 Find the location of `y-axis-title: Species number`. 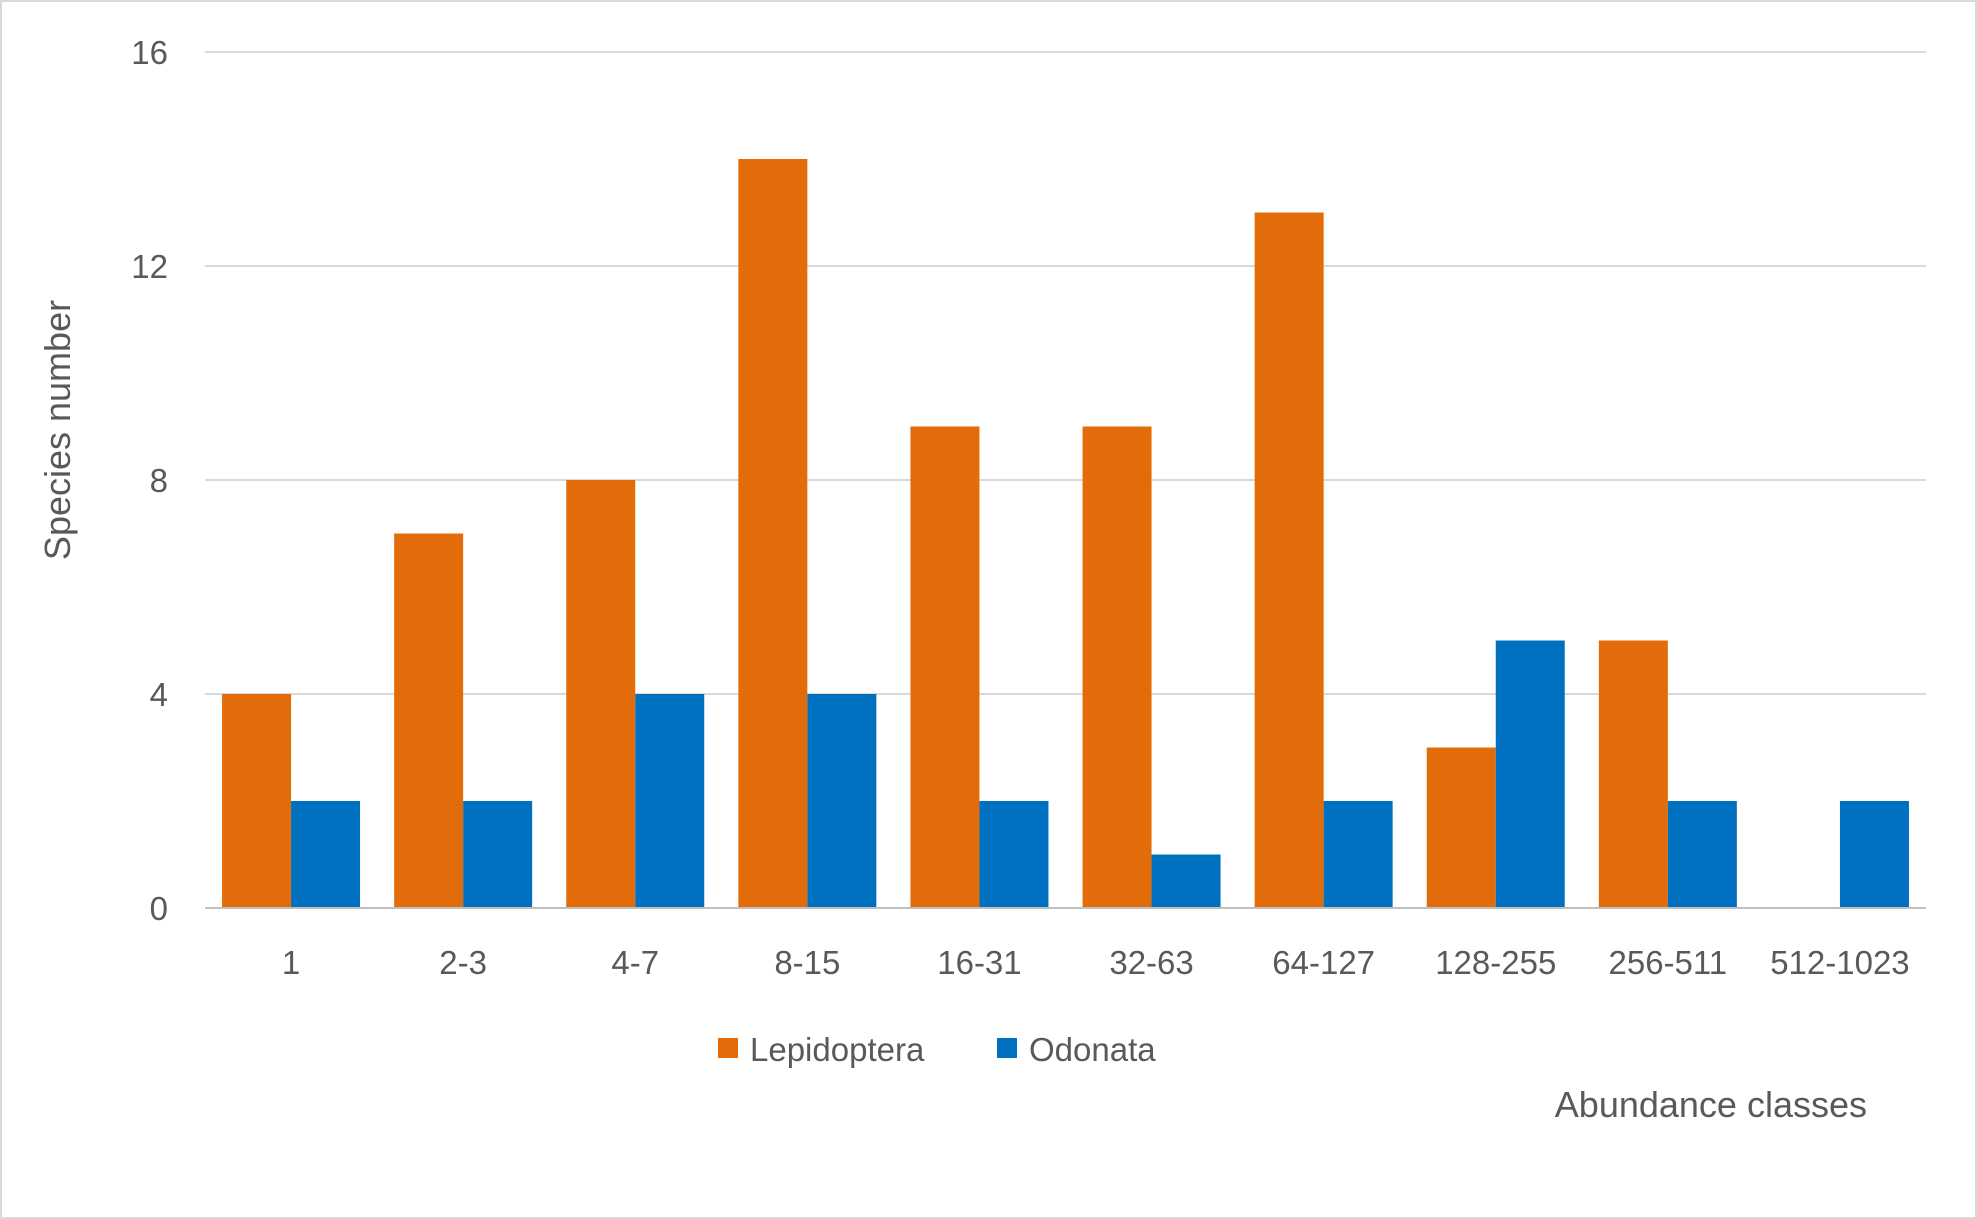

y-axis-title: Species number is located at coordinates (57, 430).